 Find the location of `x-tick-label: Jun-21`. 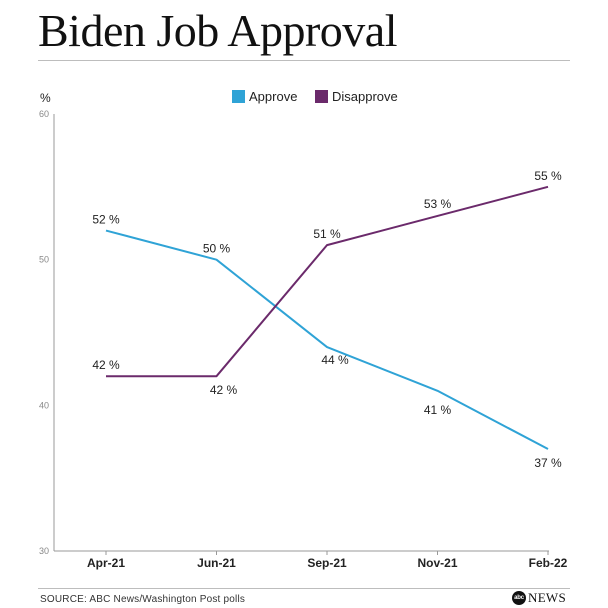

x-tick-label: Jun-21 is located at coordinates (216, 563).